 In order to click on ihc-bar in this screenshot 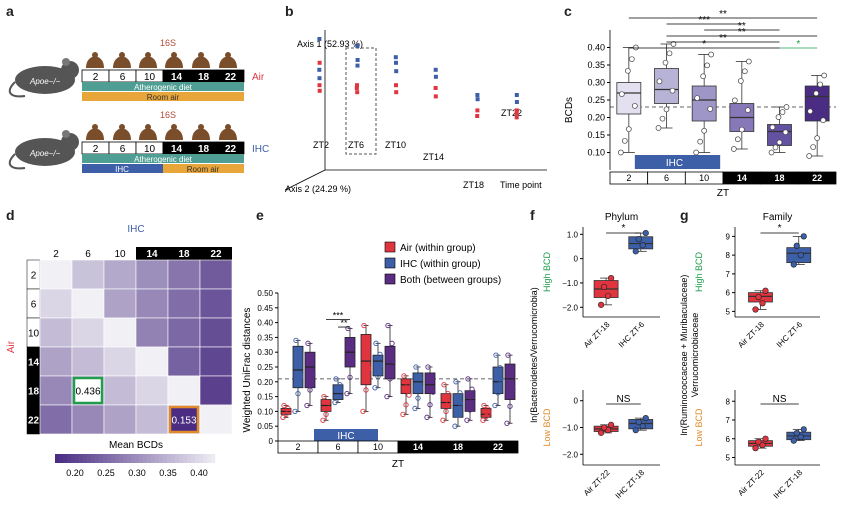, I will do `click(346, 435)`.